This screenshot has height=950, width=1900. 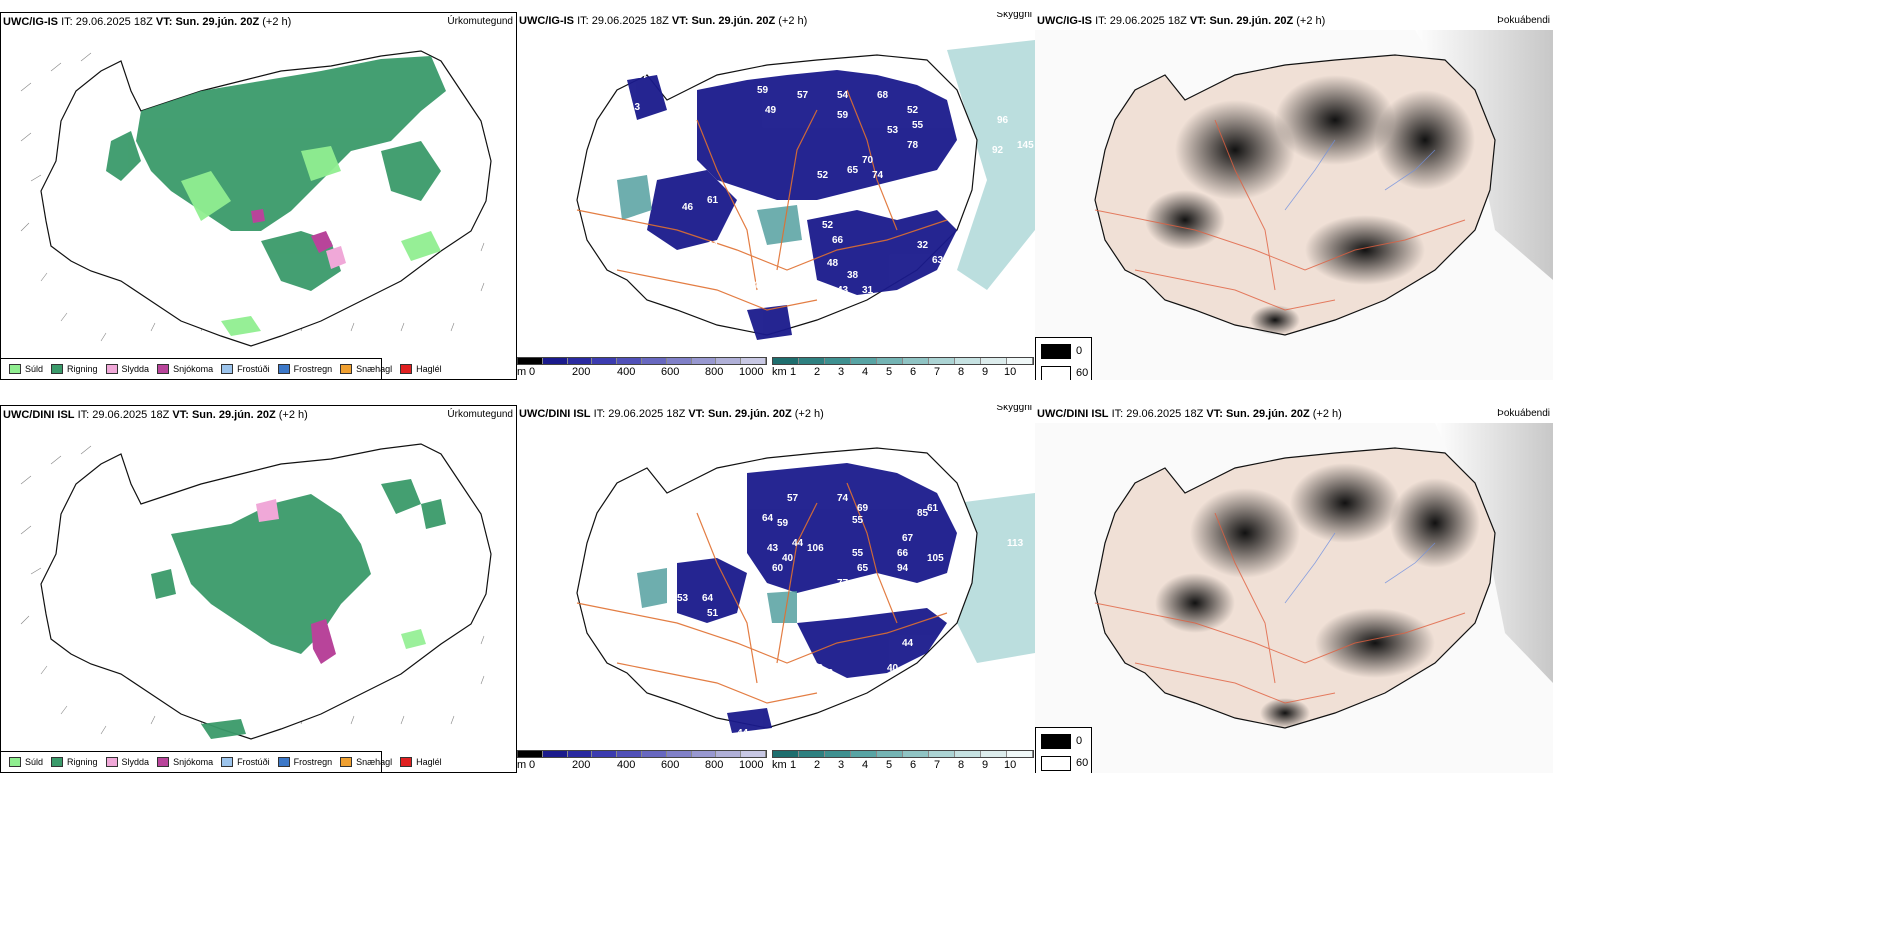 What do you see at coordinates (998, 150) in the screenshot?
I see `visibility-value-label: 92` at bounding box center [998, 150].